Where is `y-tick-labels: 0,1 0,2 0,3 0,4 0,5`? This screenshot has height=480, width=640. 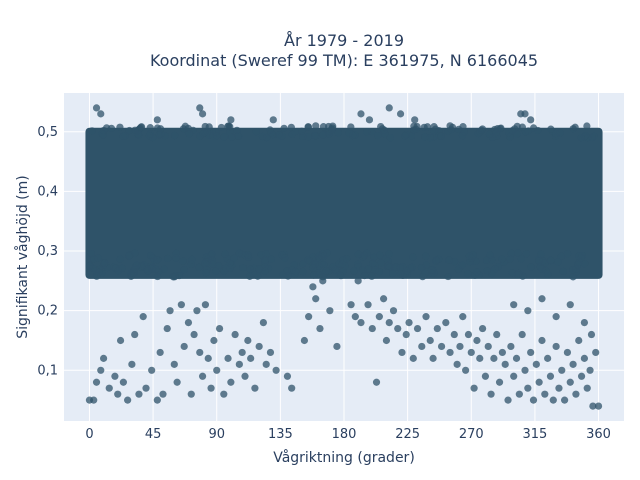
y-tick-labels: 0,1 0,2 0,3 0,4 0,5 is located at coordinates (47, 252).